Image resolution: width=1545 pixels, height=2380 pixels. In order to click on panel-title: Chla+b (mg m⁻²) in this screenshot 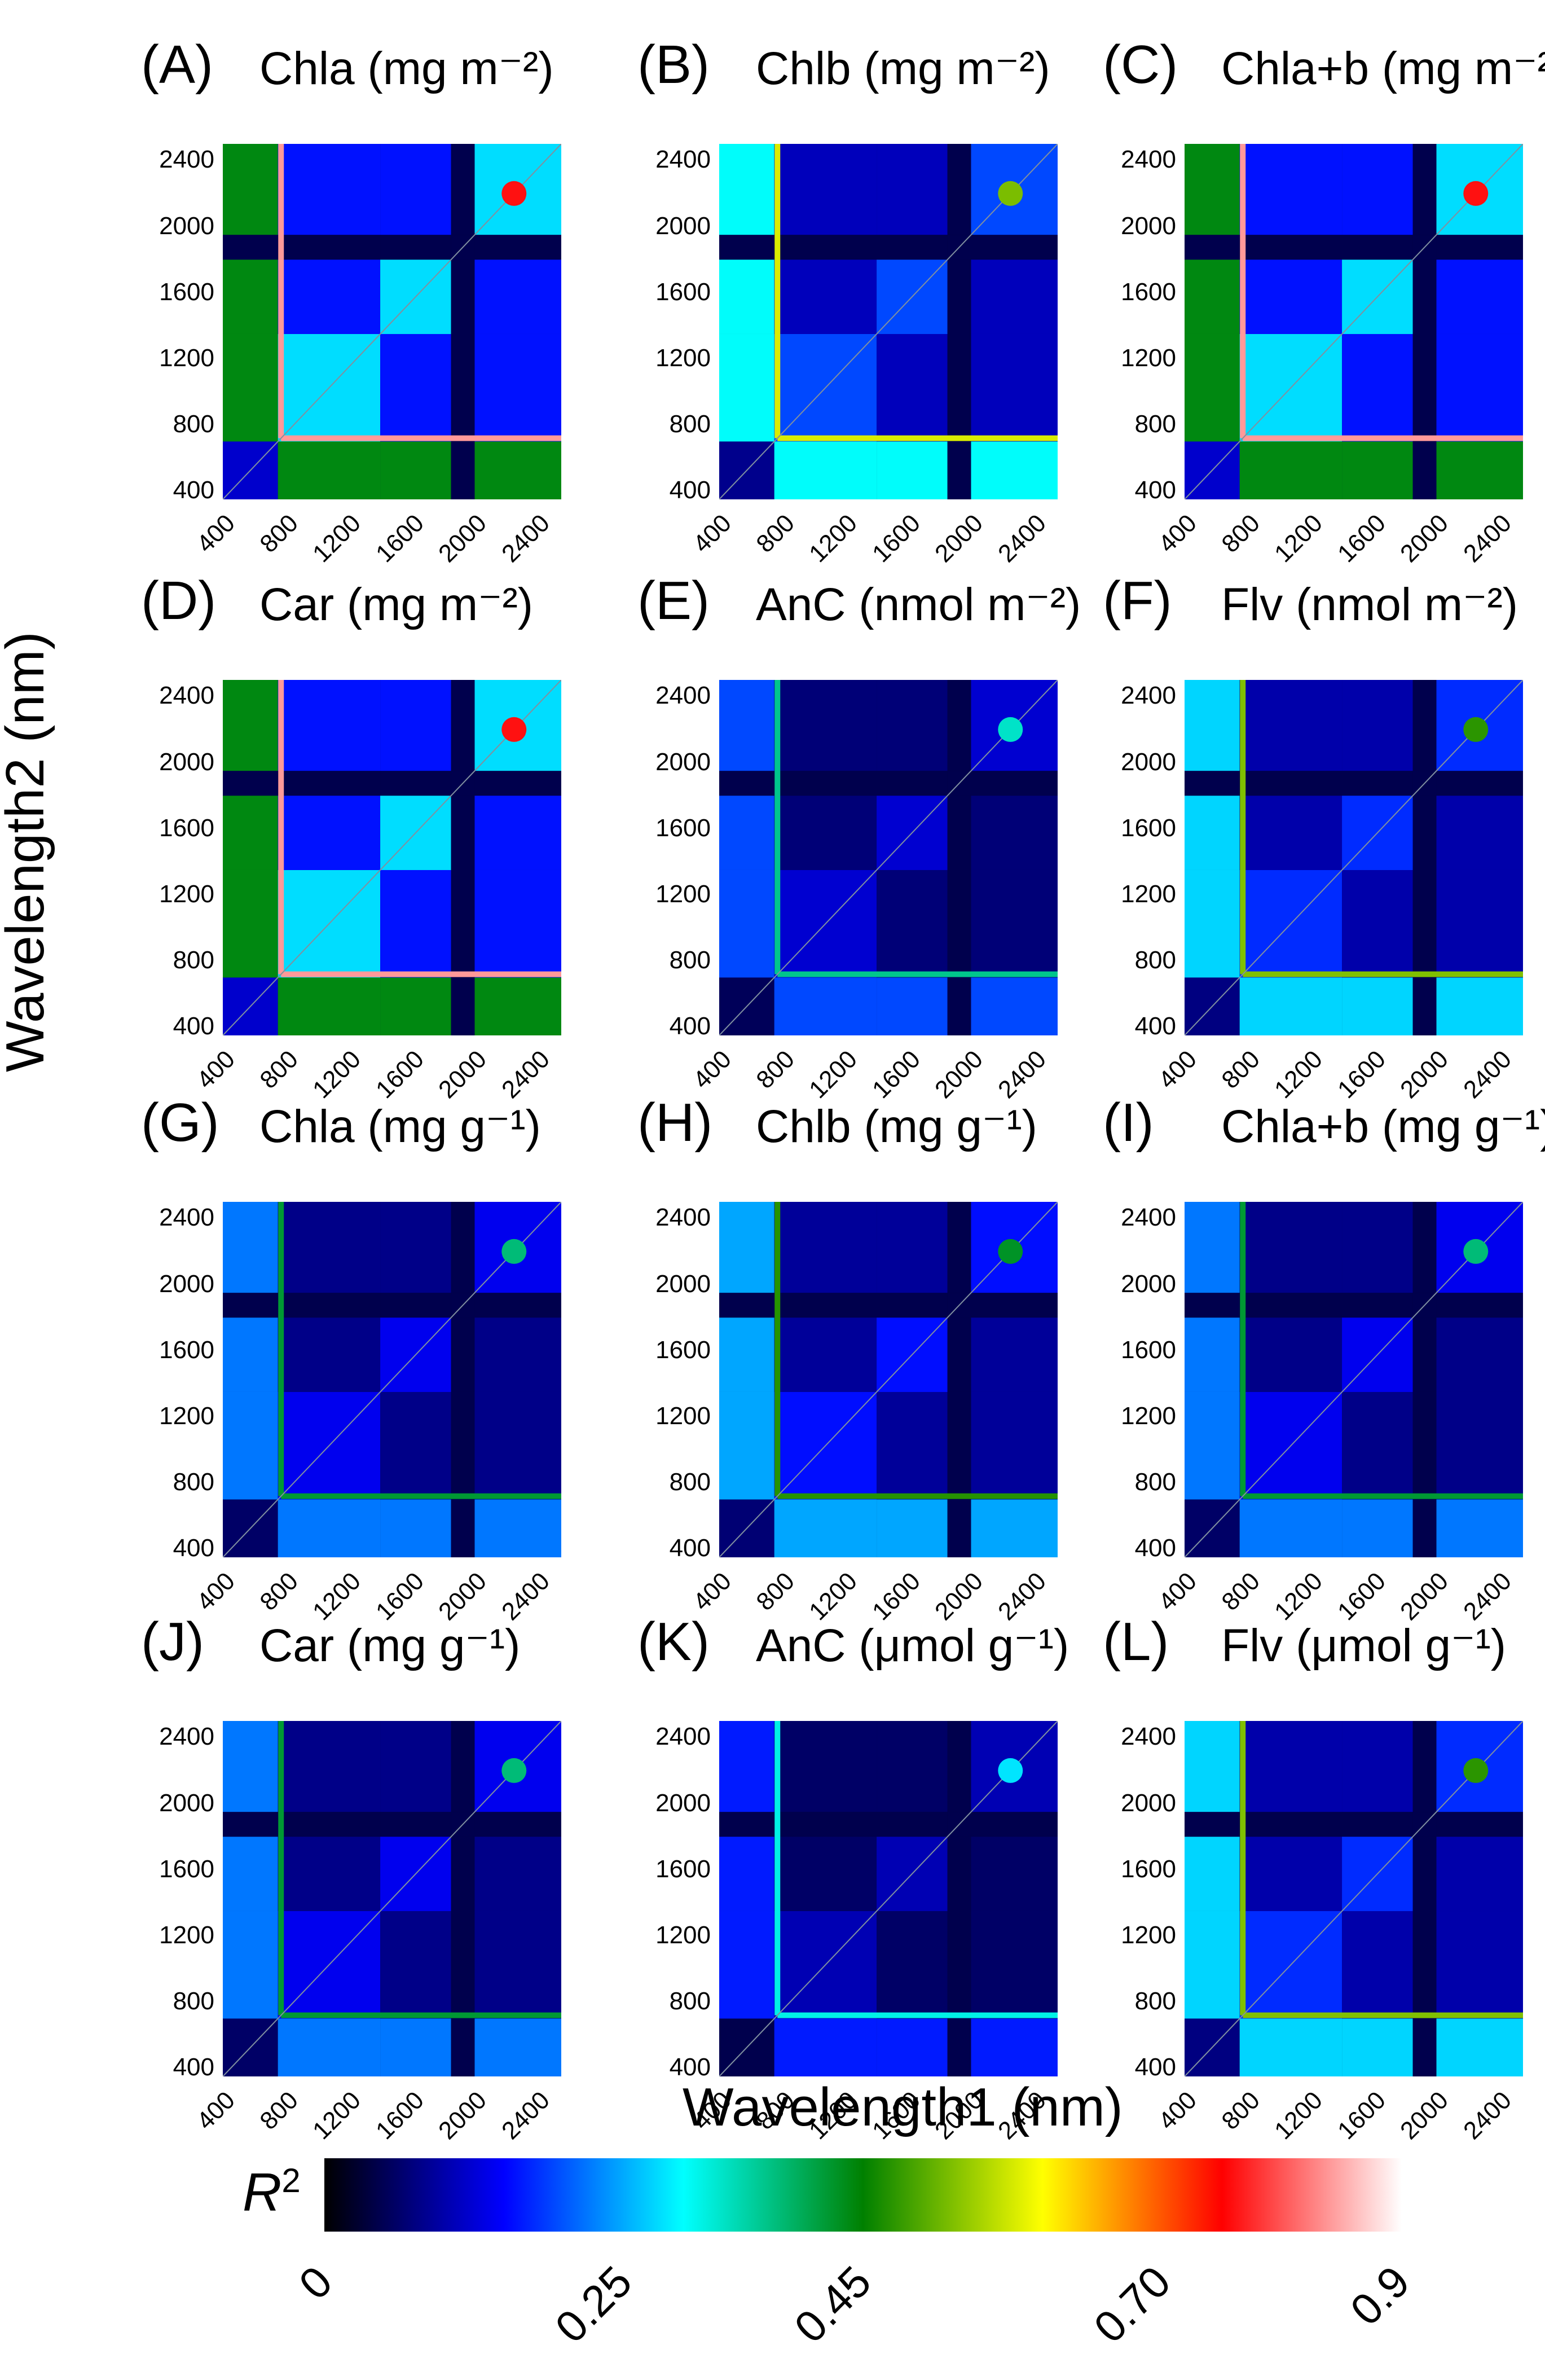, I will do `click(1383, 68)`.